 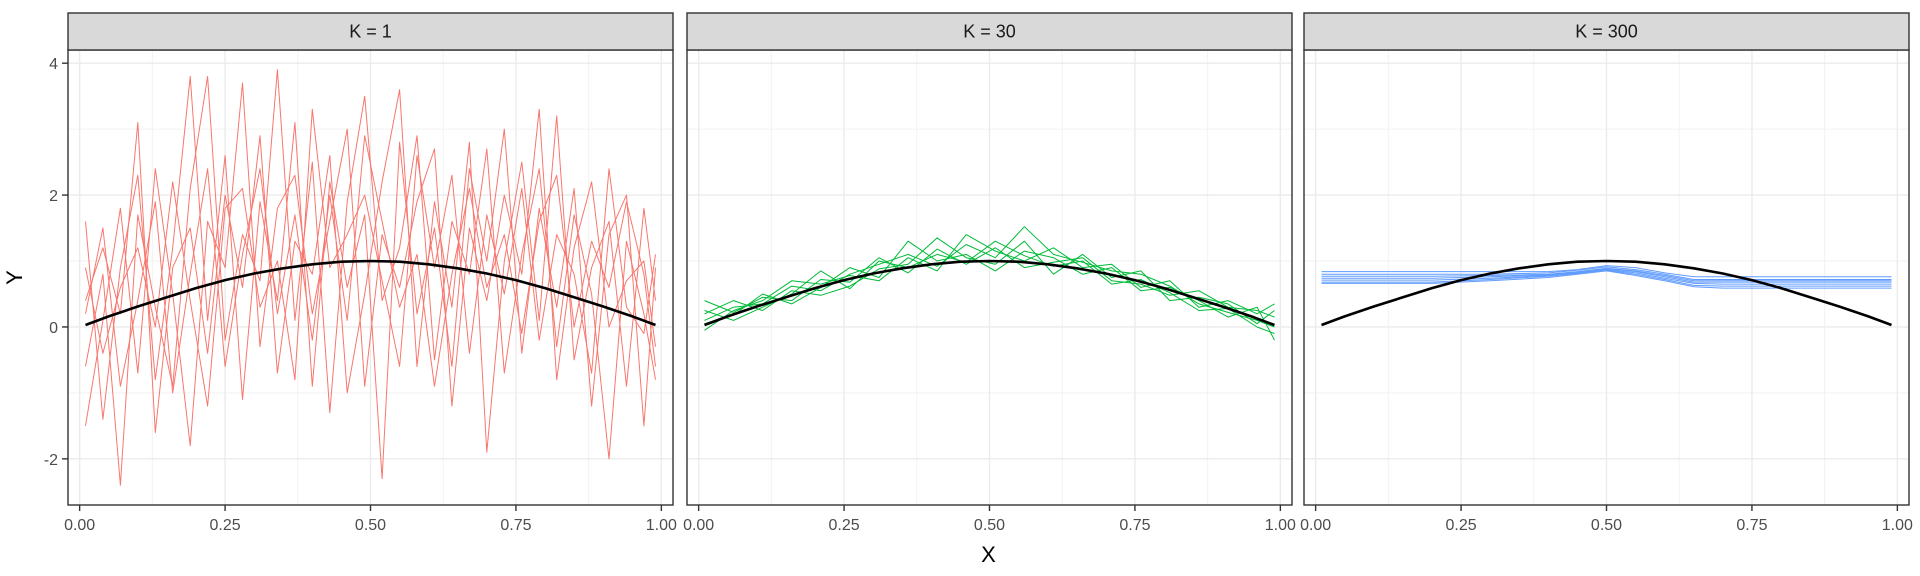 What do you see at coordinates (53, 196) in the screenshot?
I see `y-tick-label: 2` at bounding box center [53, 196].